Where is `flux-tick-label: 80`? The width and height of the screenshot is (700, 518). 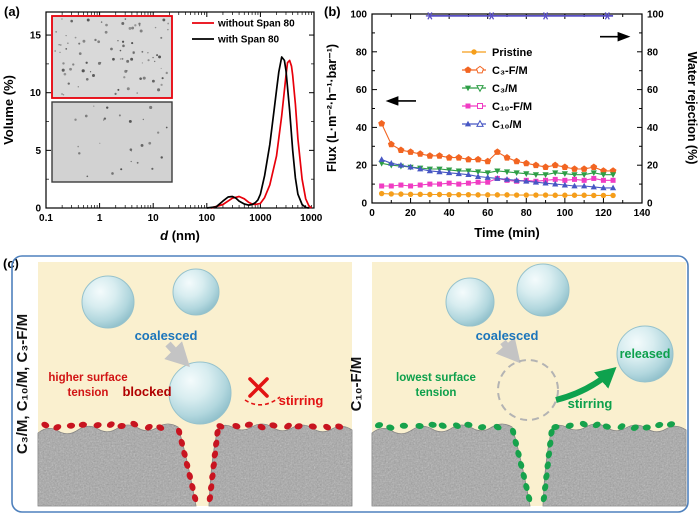
flux-tick-label: 80 is located at coordinates (362, 52).